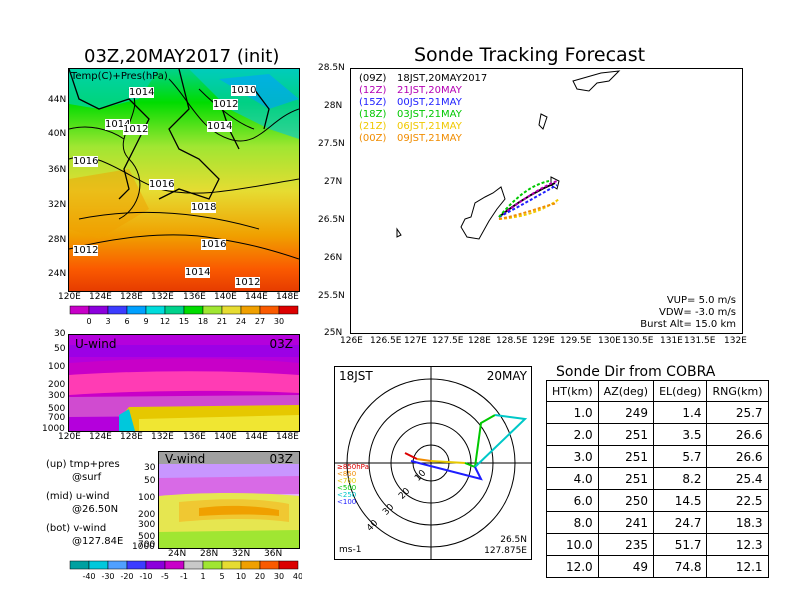  I want to click on colorbar-tick: 0, so click(88, 321).